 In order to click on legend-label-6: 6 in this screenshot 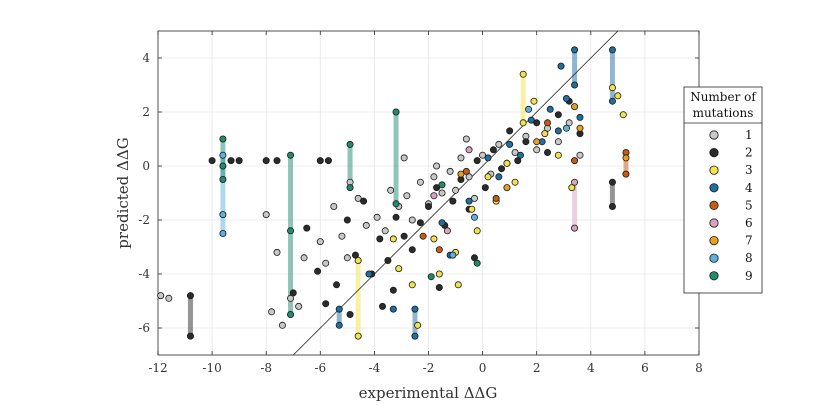, I will do `click(749, 223)`.